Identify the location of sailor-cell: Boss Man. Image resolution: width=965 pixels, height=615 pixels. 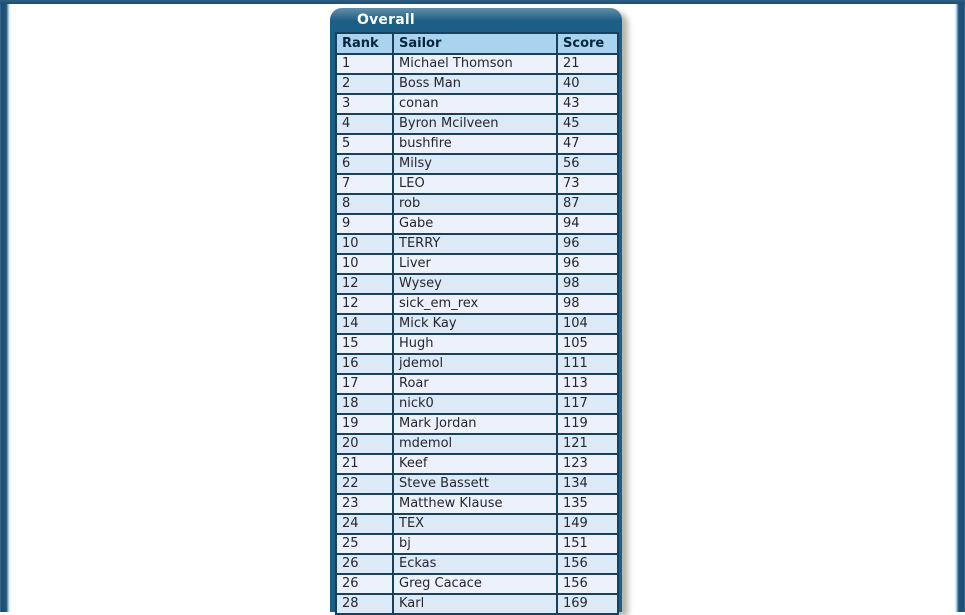
(475, 84).